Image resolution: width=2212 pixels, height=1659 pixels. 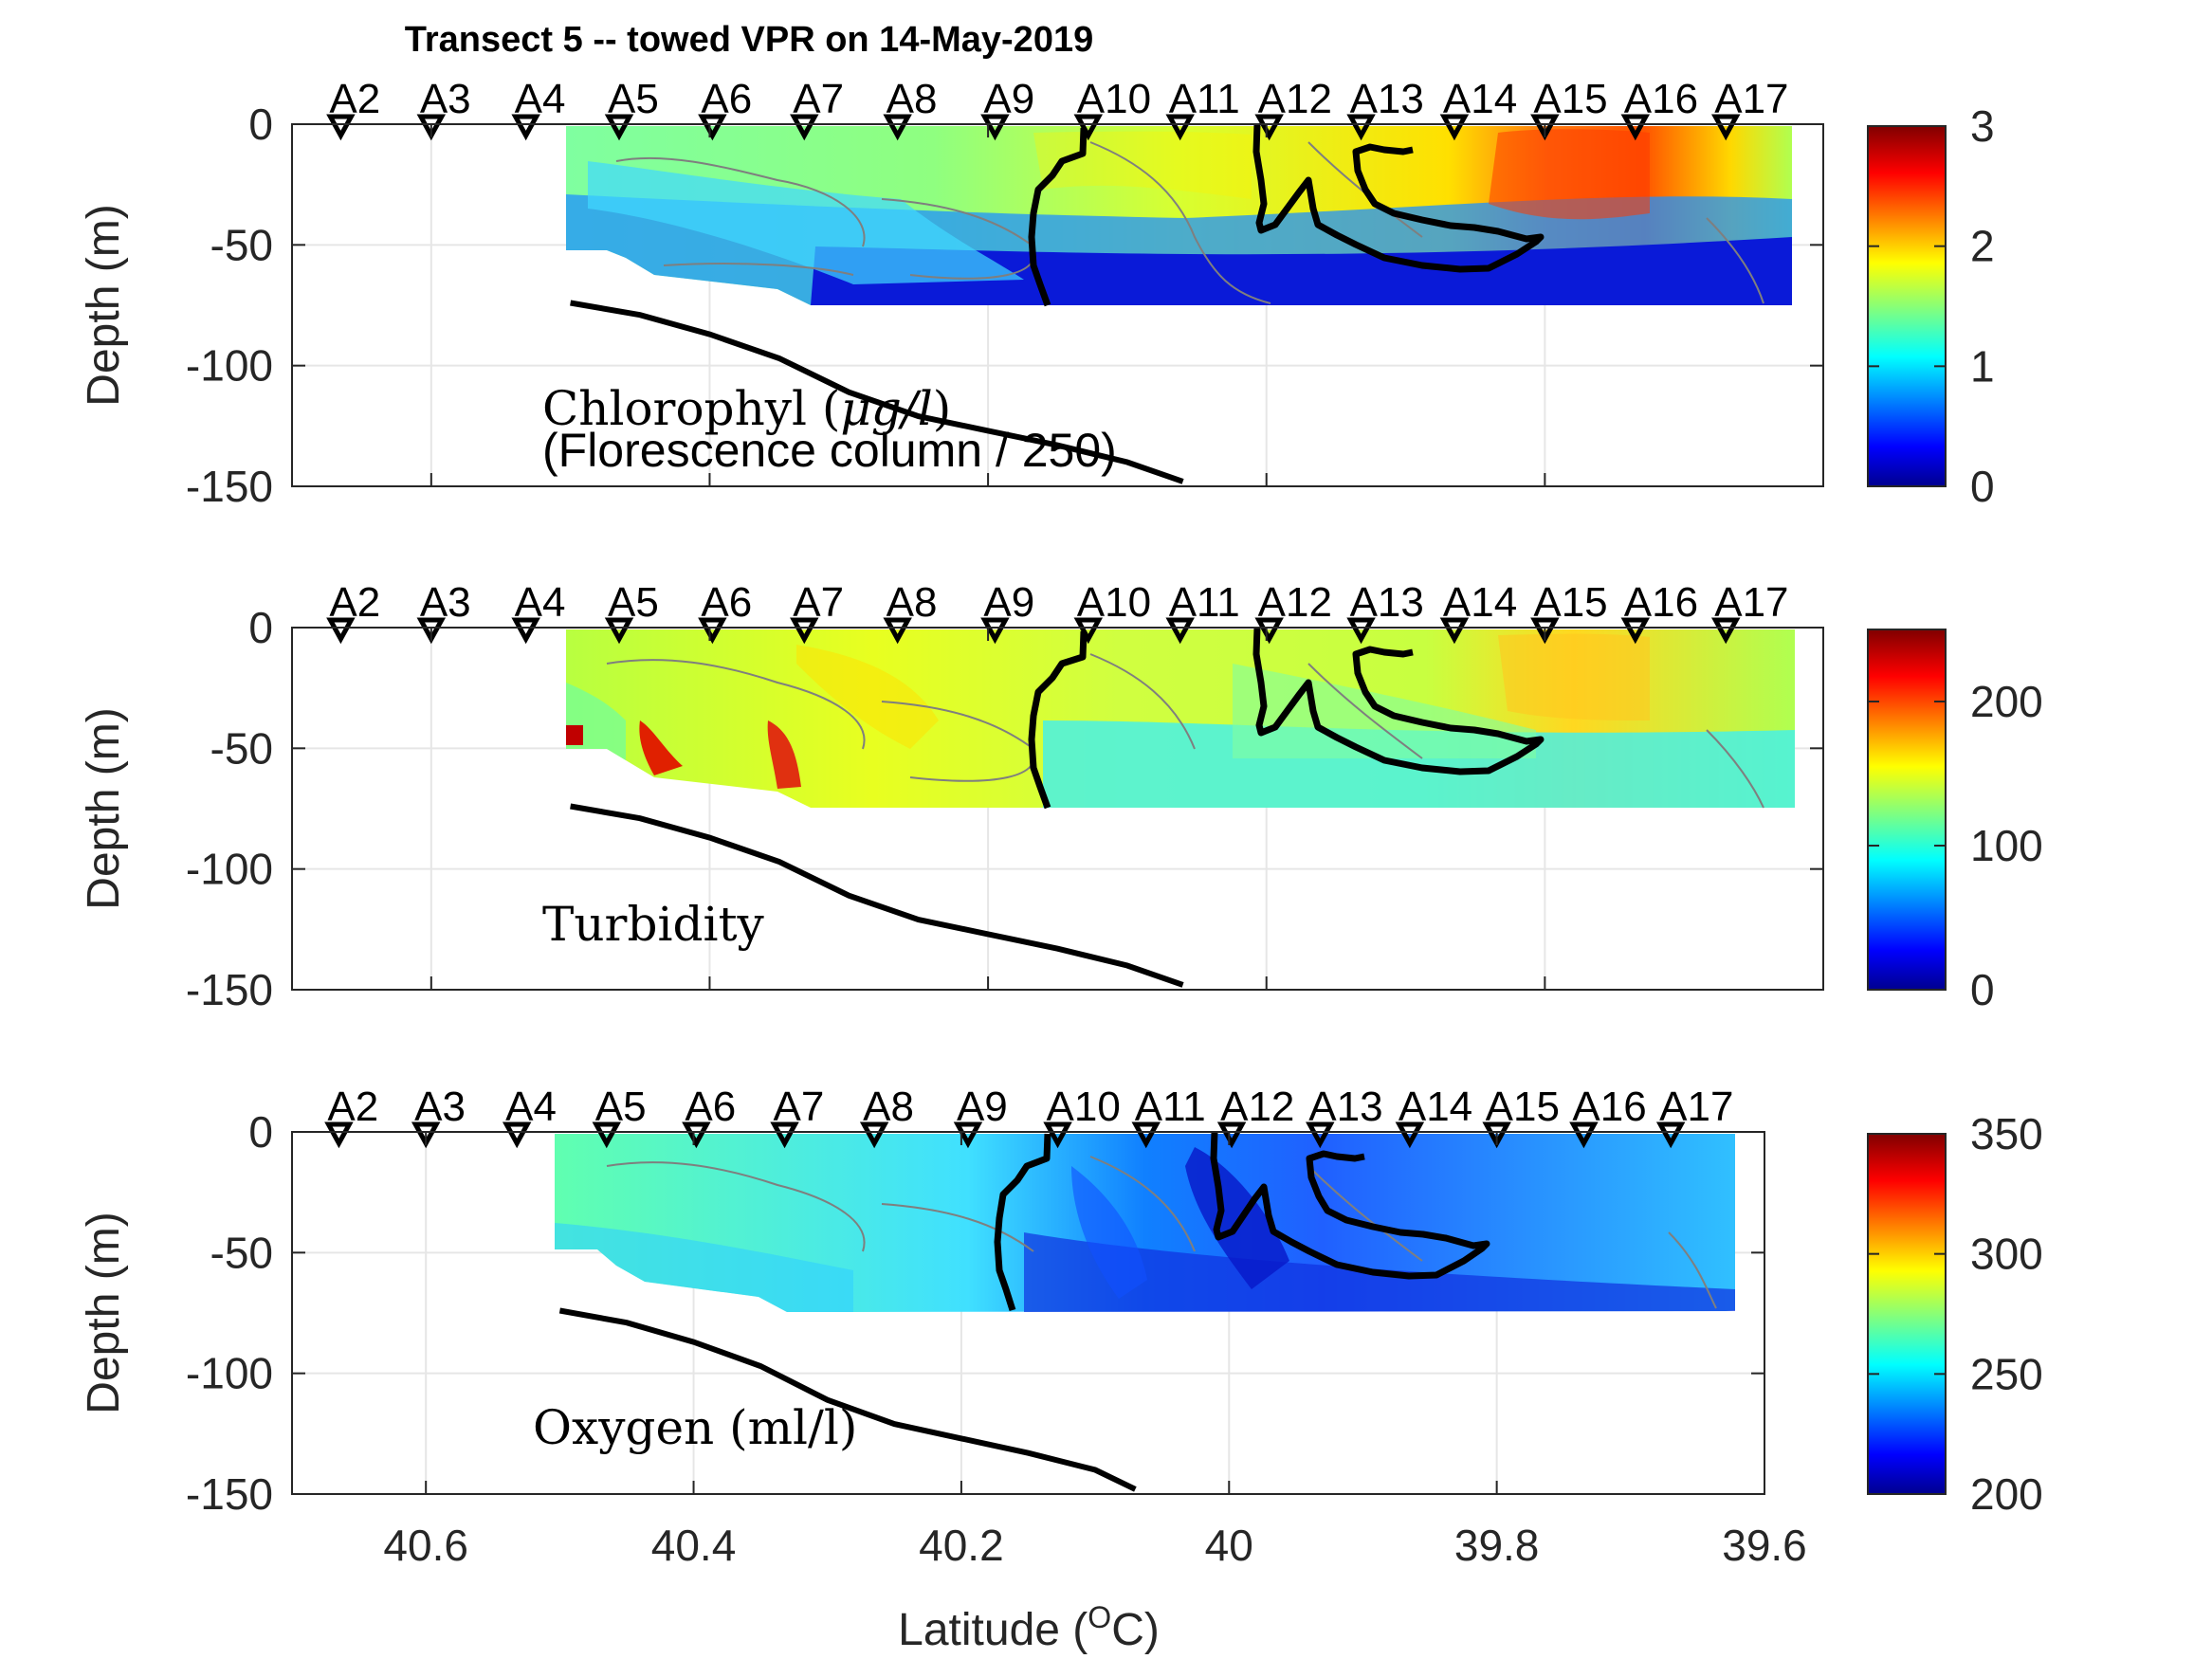 I want to click on colorbar-ticks: 200 250 300 350, so click(x=1955, y=1314).